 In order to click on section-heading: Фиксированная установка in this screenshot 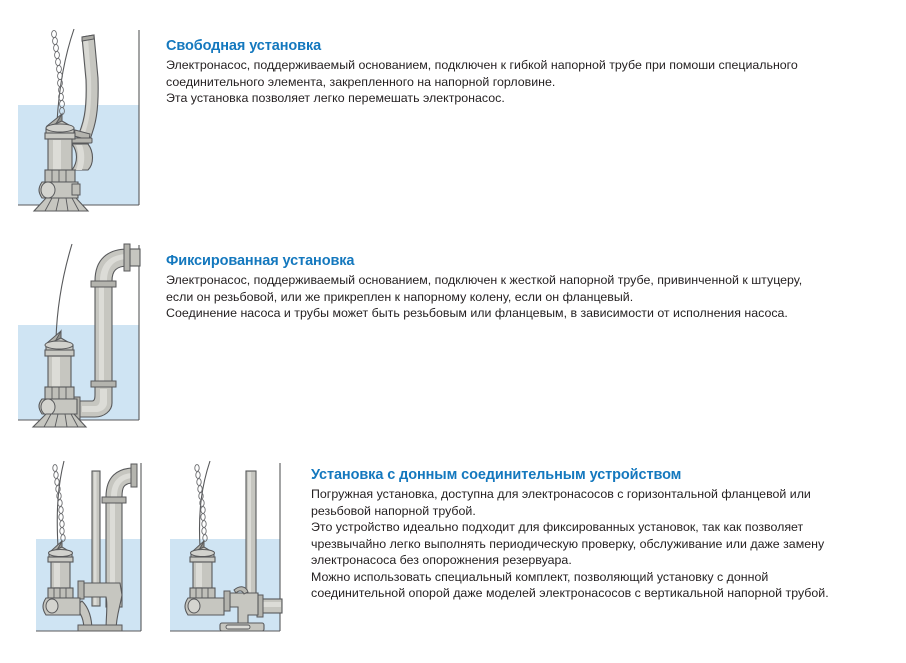, I will do `click(260, 261)`.